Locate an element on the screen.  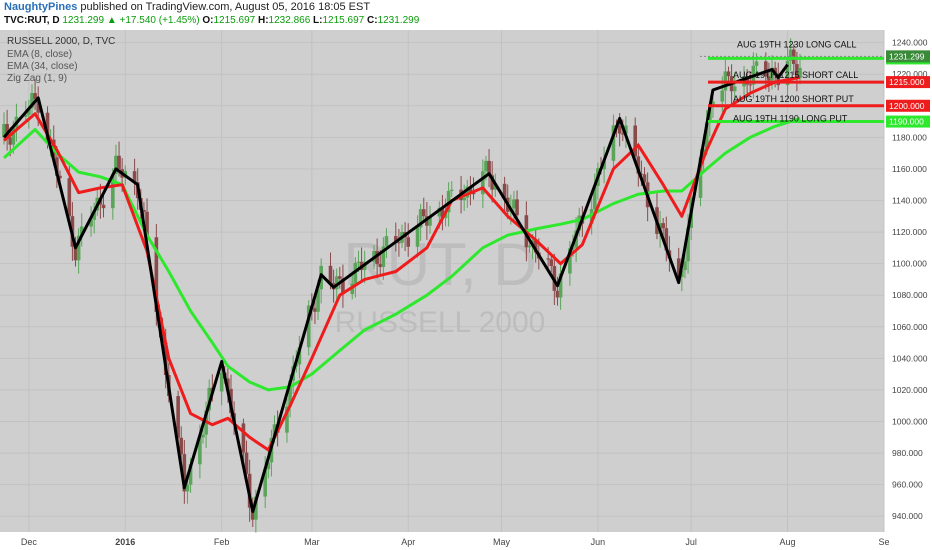
watermark-name: RUSSELL 2000 is located at coordinates (440, 322).